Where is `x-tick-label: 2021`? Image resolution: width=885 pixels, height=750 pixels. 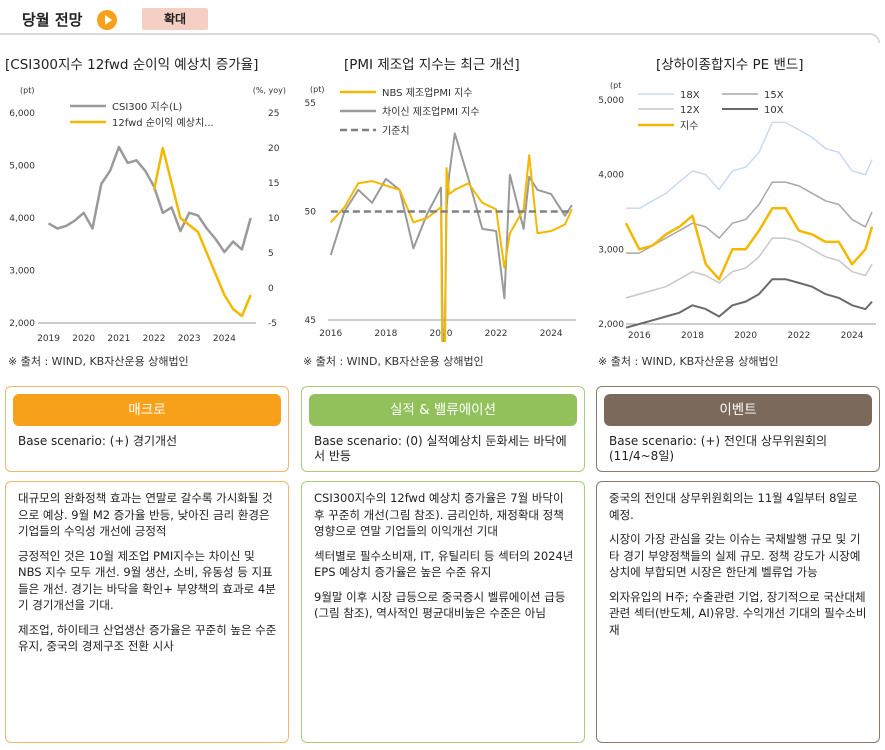 x-tick-label: 2021 is located at coordinates (118, 338).